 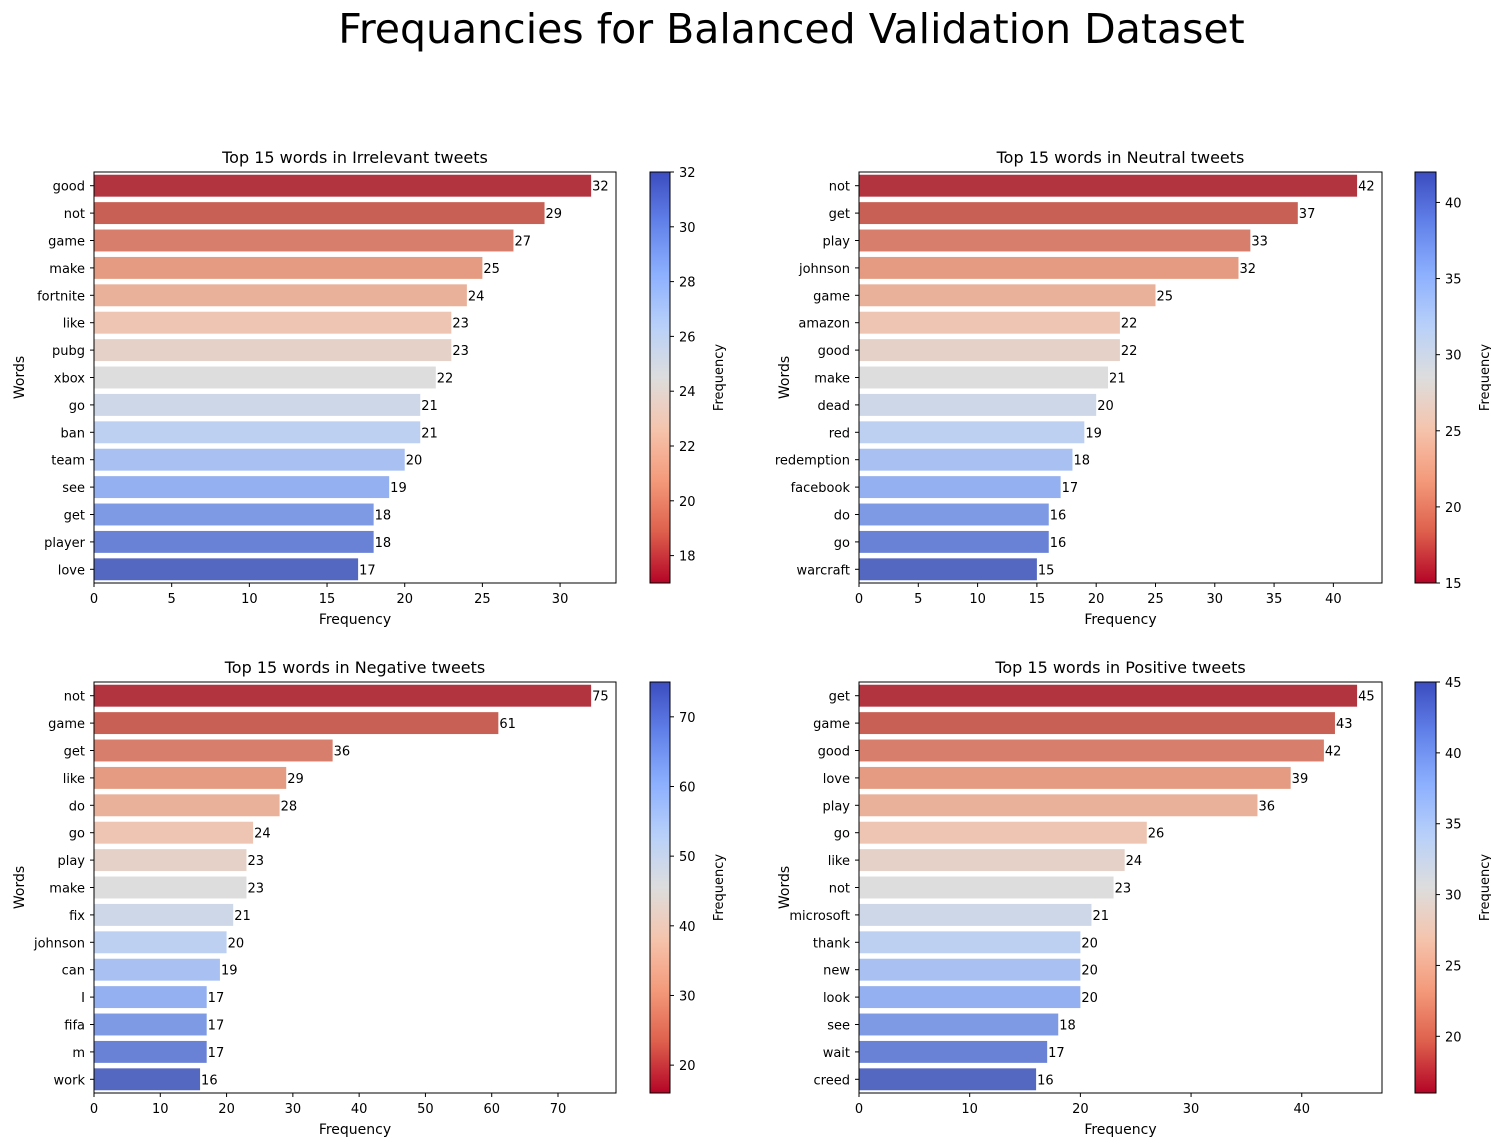 What do you see at coordinates (295, 779) in the screenshot?
I see `bar-value-label: 29` at bounding box center [295, 779].